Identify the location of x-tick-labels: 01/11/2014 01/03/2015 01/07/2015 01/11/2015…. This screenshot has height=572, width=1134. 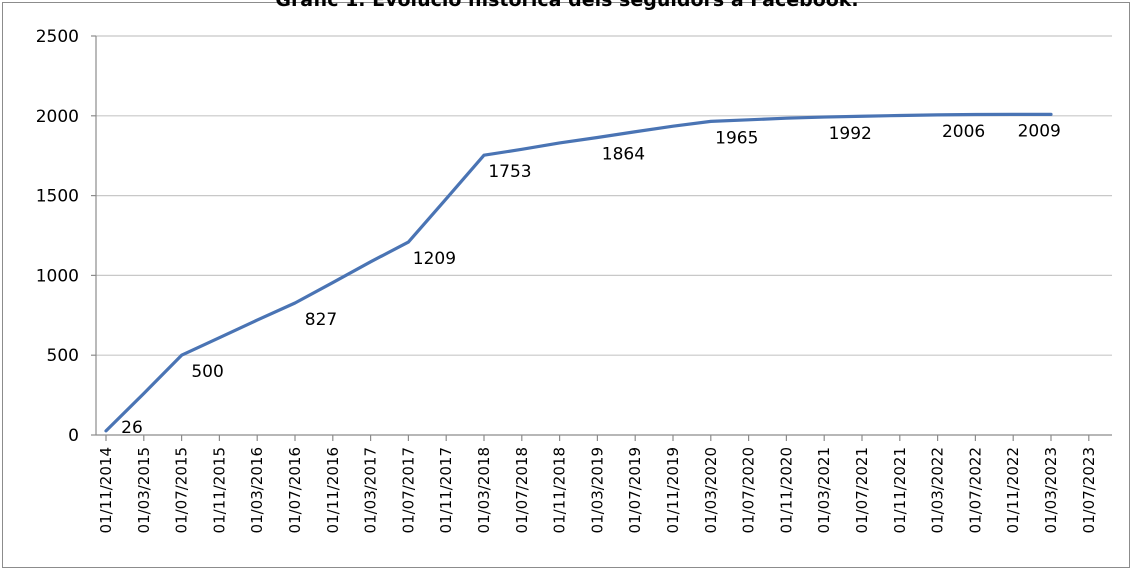
(597, 490).